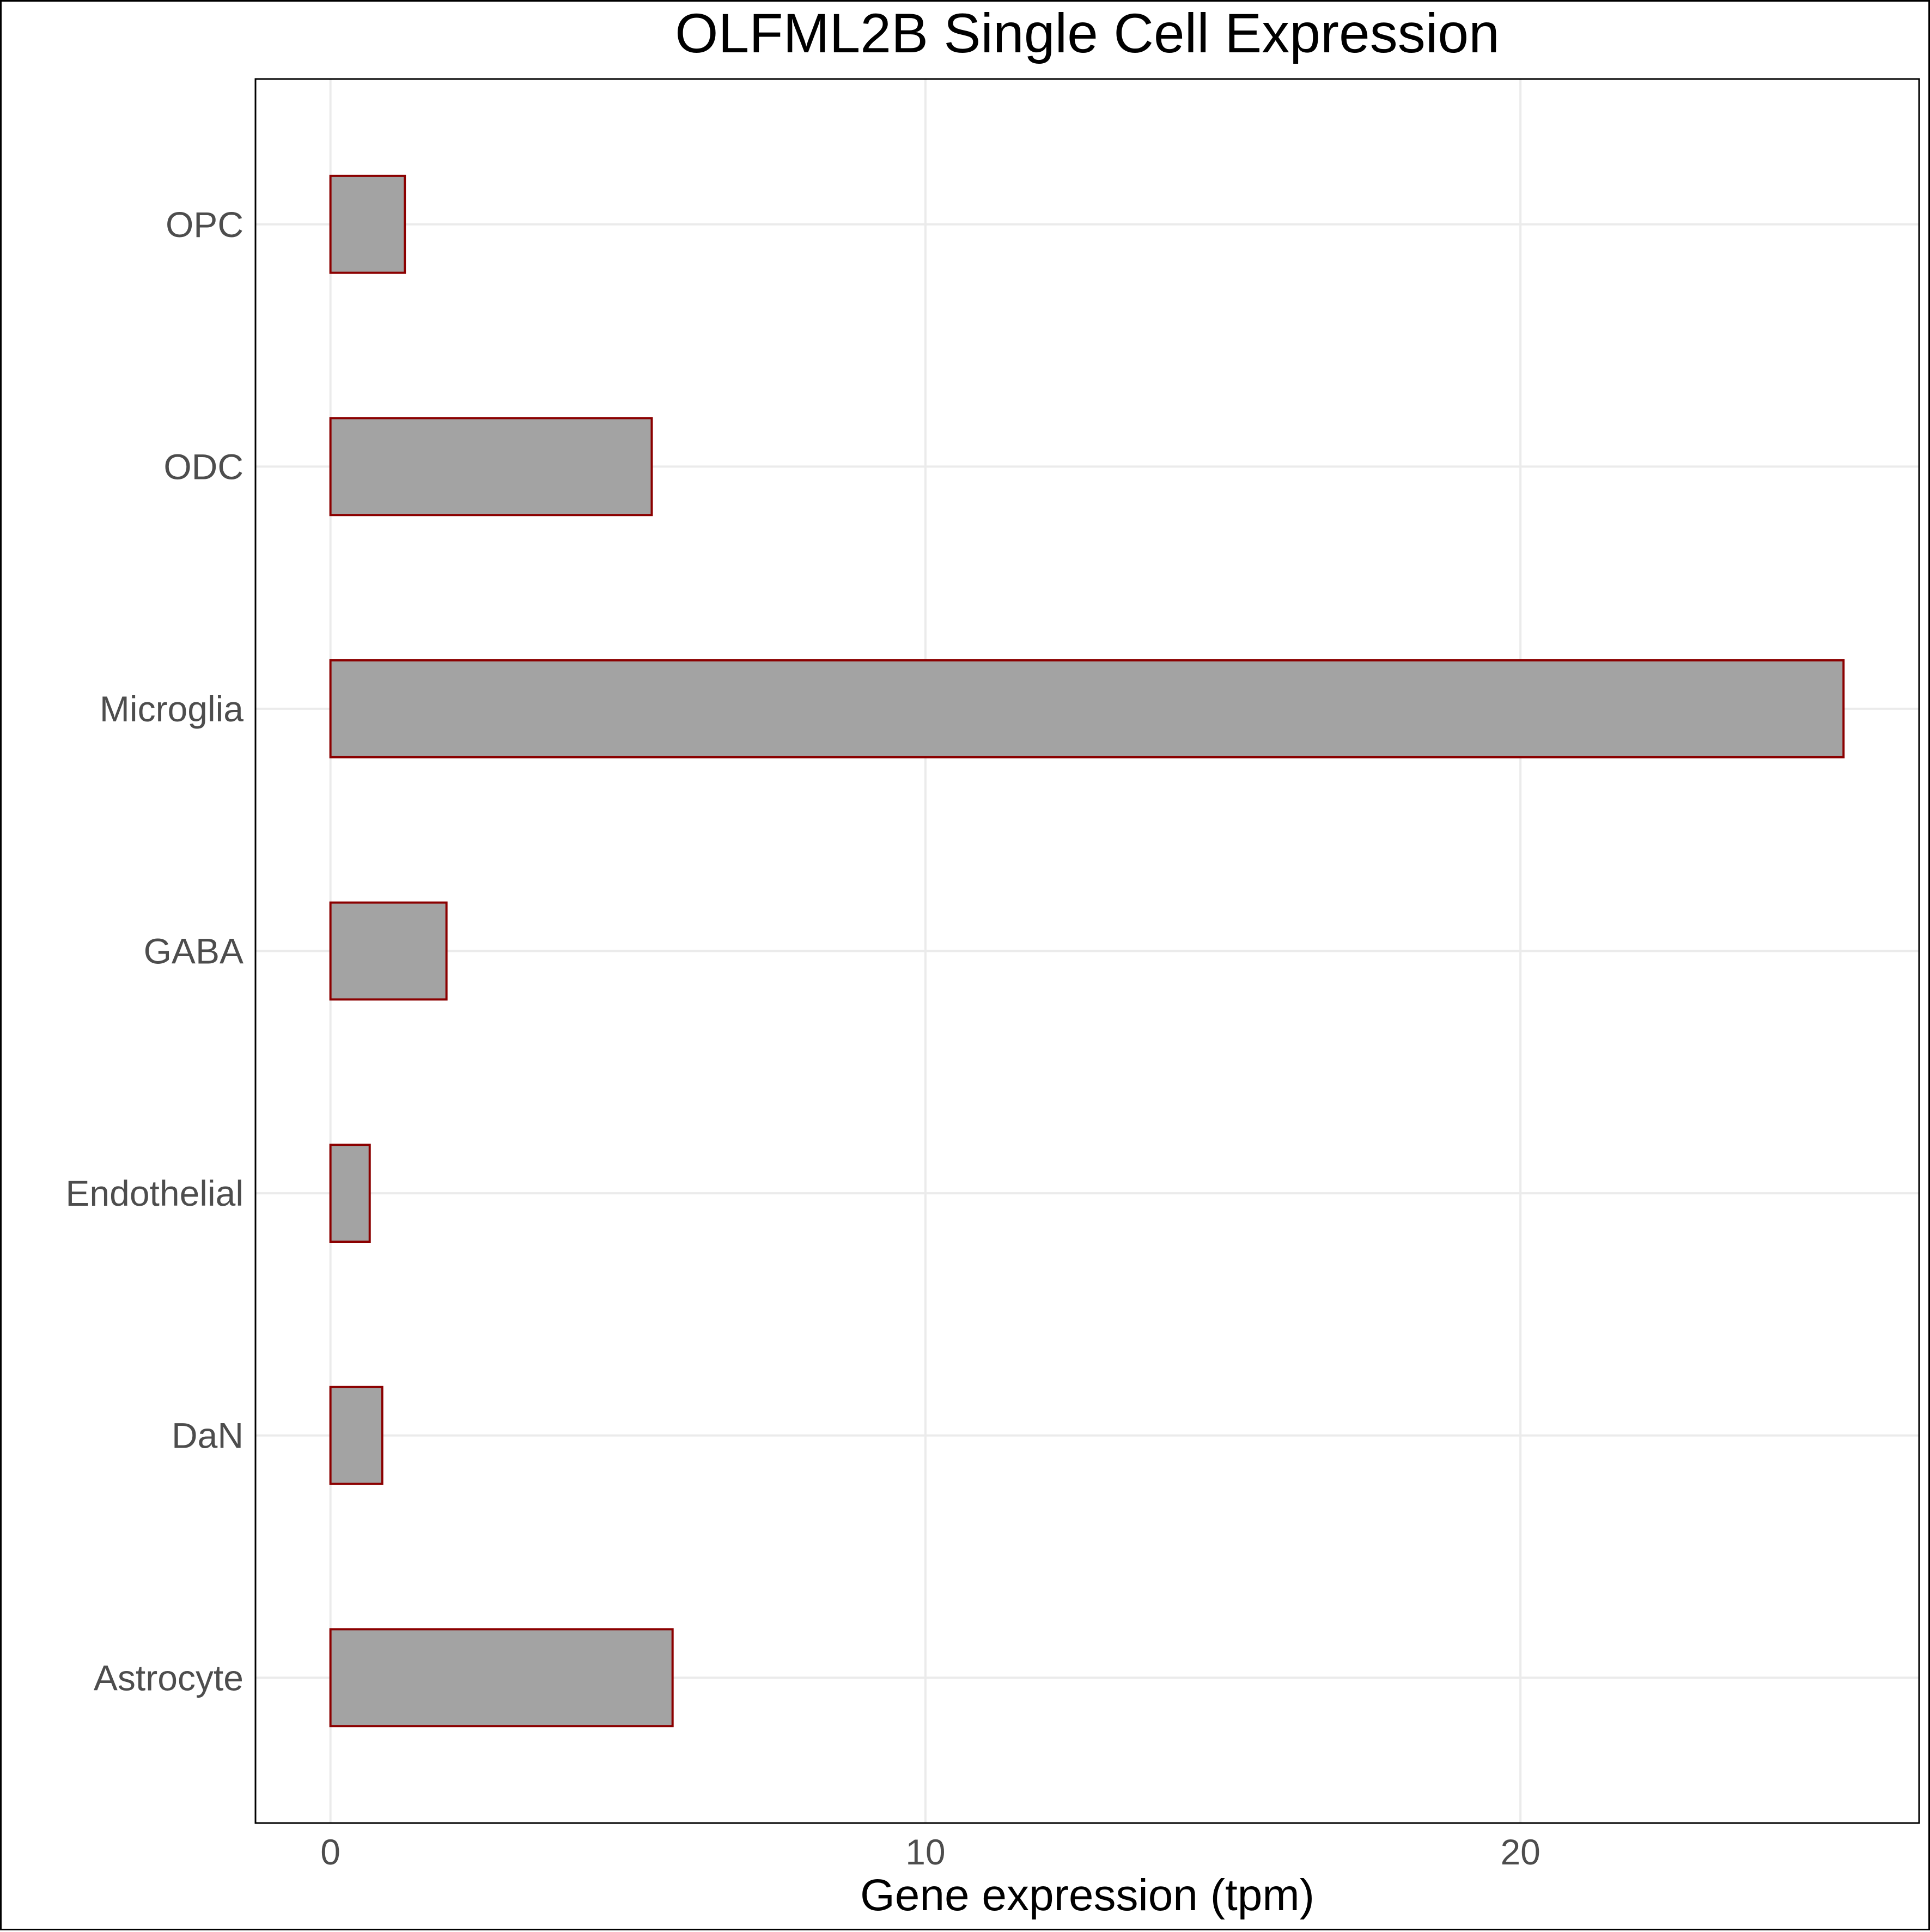 Image resolution: width=1930 pixels, height=1932 pixels. Describe the element at coordinates (925, 1852) in the screenshot. I see `x-tick-label: 10` at that location.